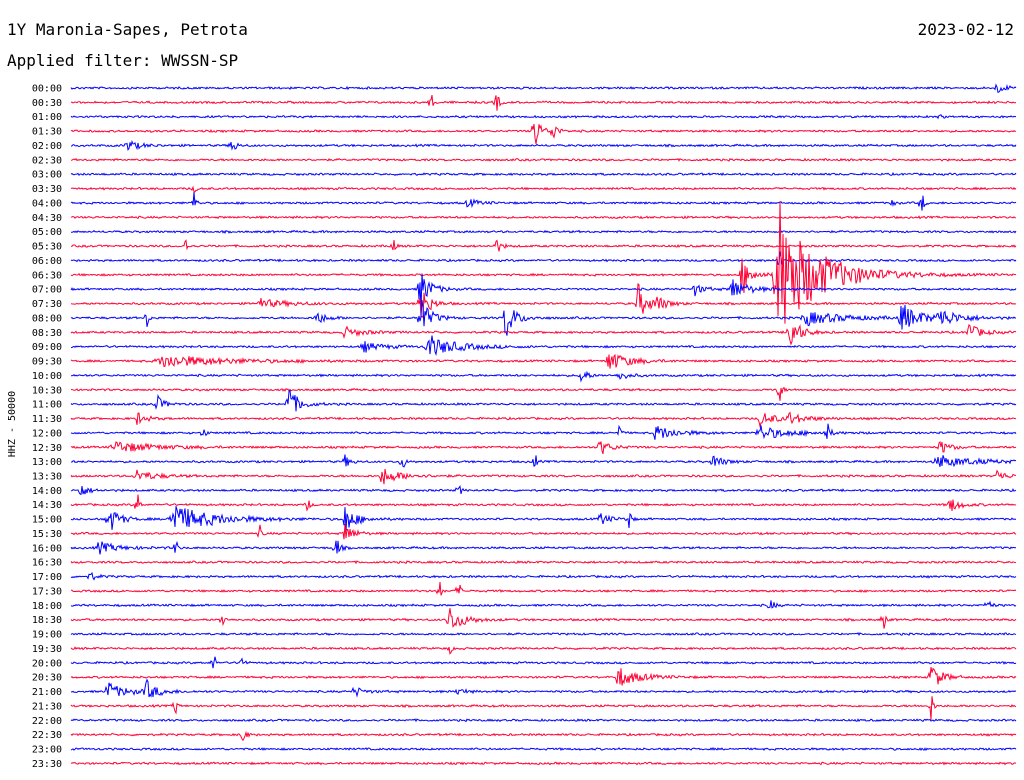  I want to click on time-tick-label: 18:00, so click(47, 606).